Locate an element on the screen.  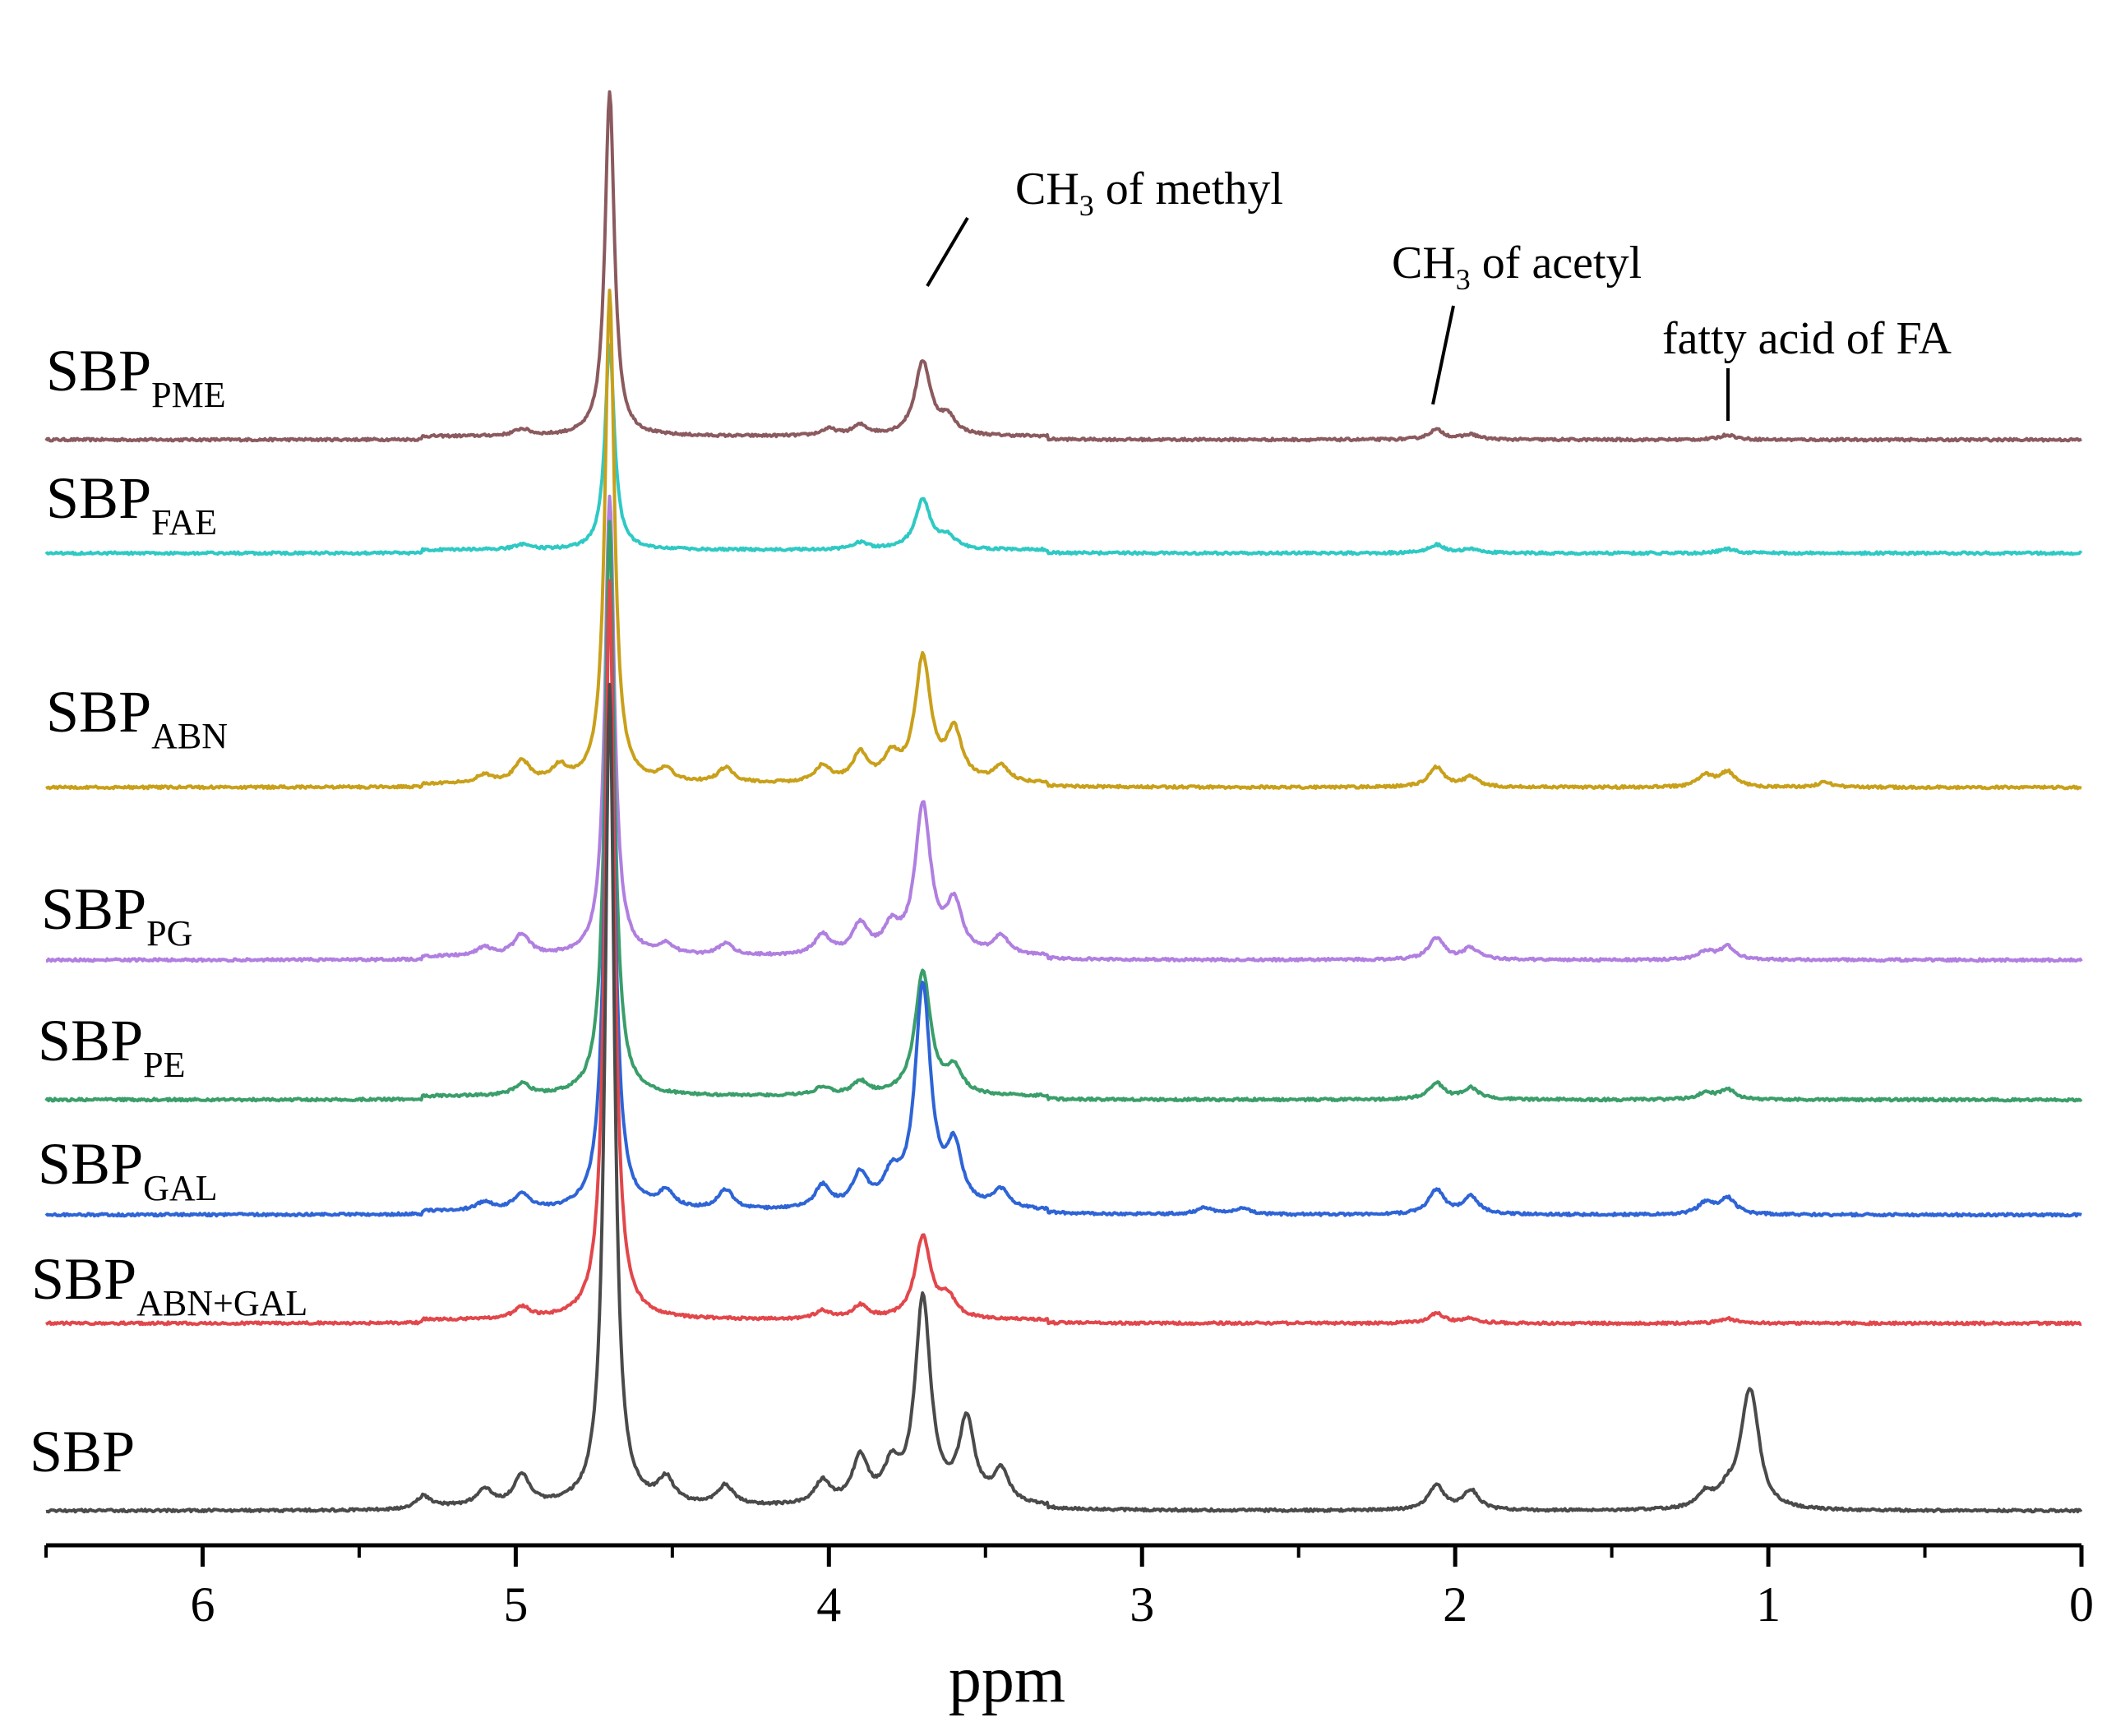
annotation-label: CH3 of methyl is located at coordinates (1149, 193).